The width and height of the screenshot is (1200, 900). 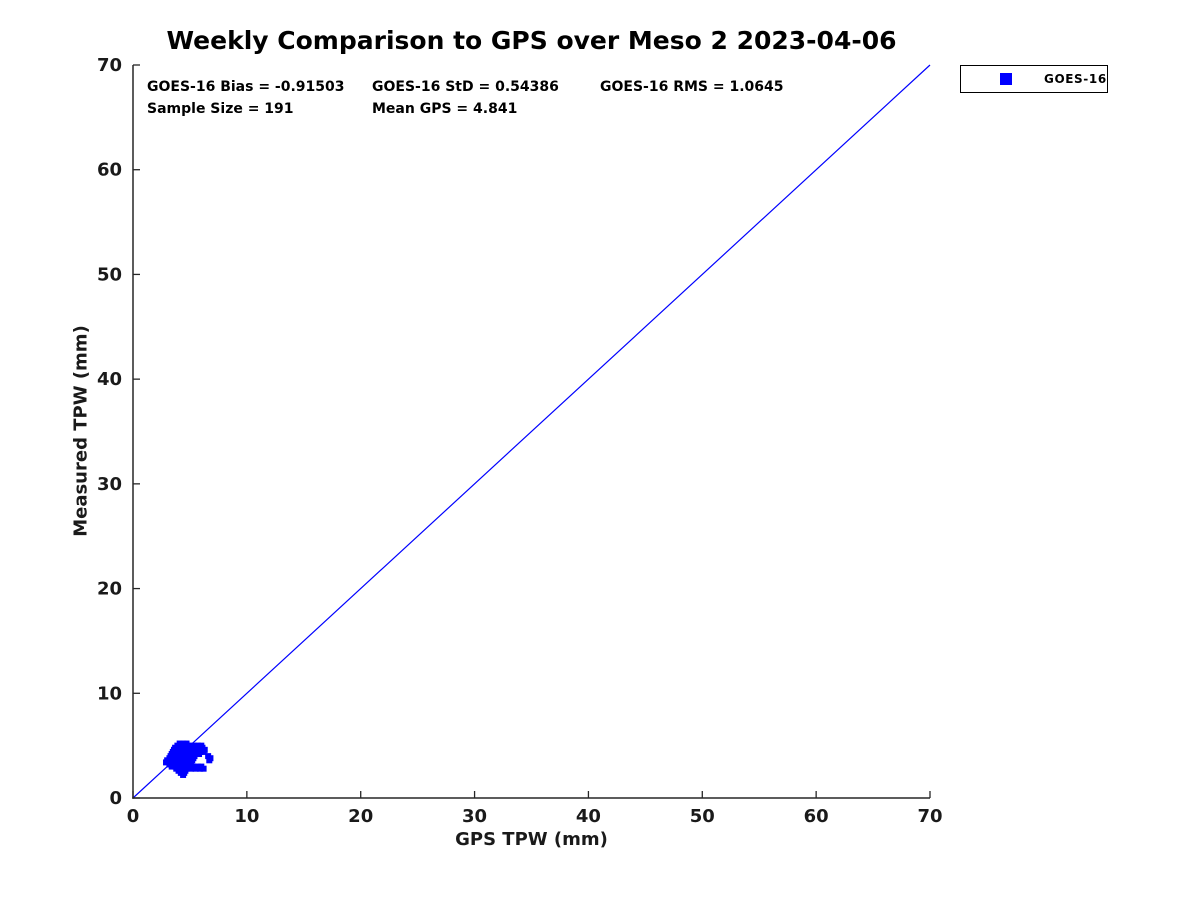 I want to click on stat-rms: GOES-16 RMS = 1.0645, so click(x=692, y=87).